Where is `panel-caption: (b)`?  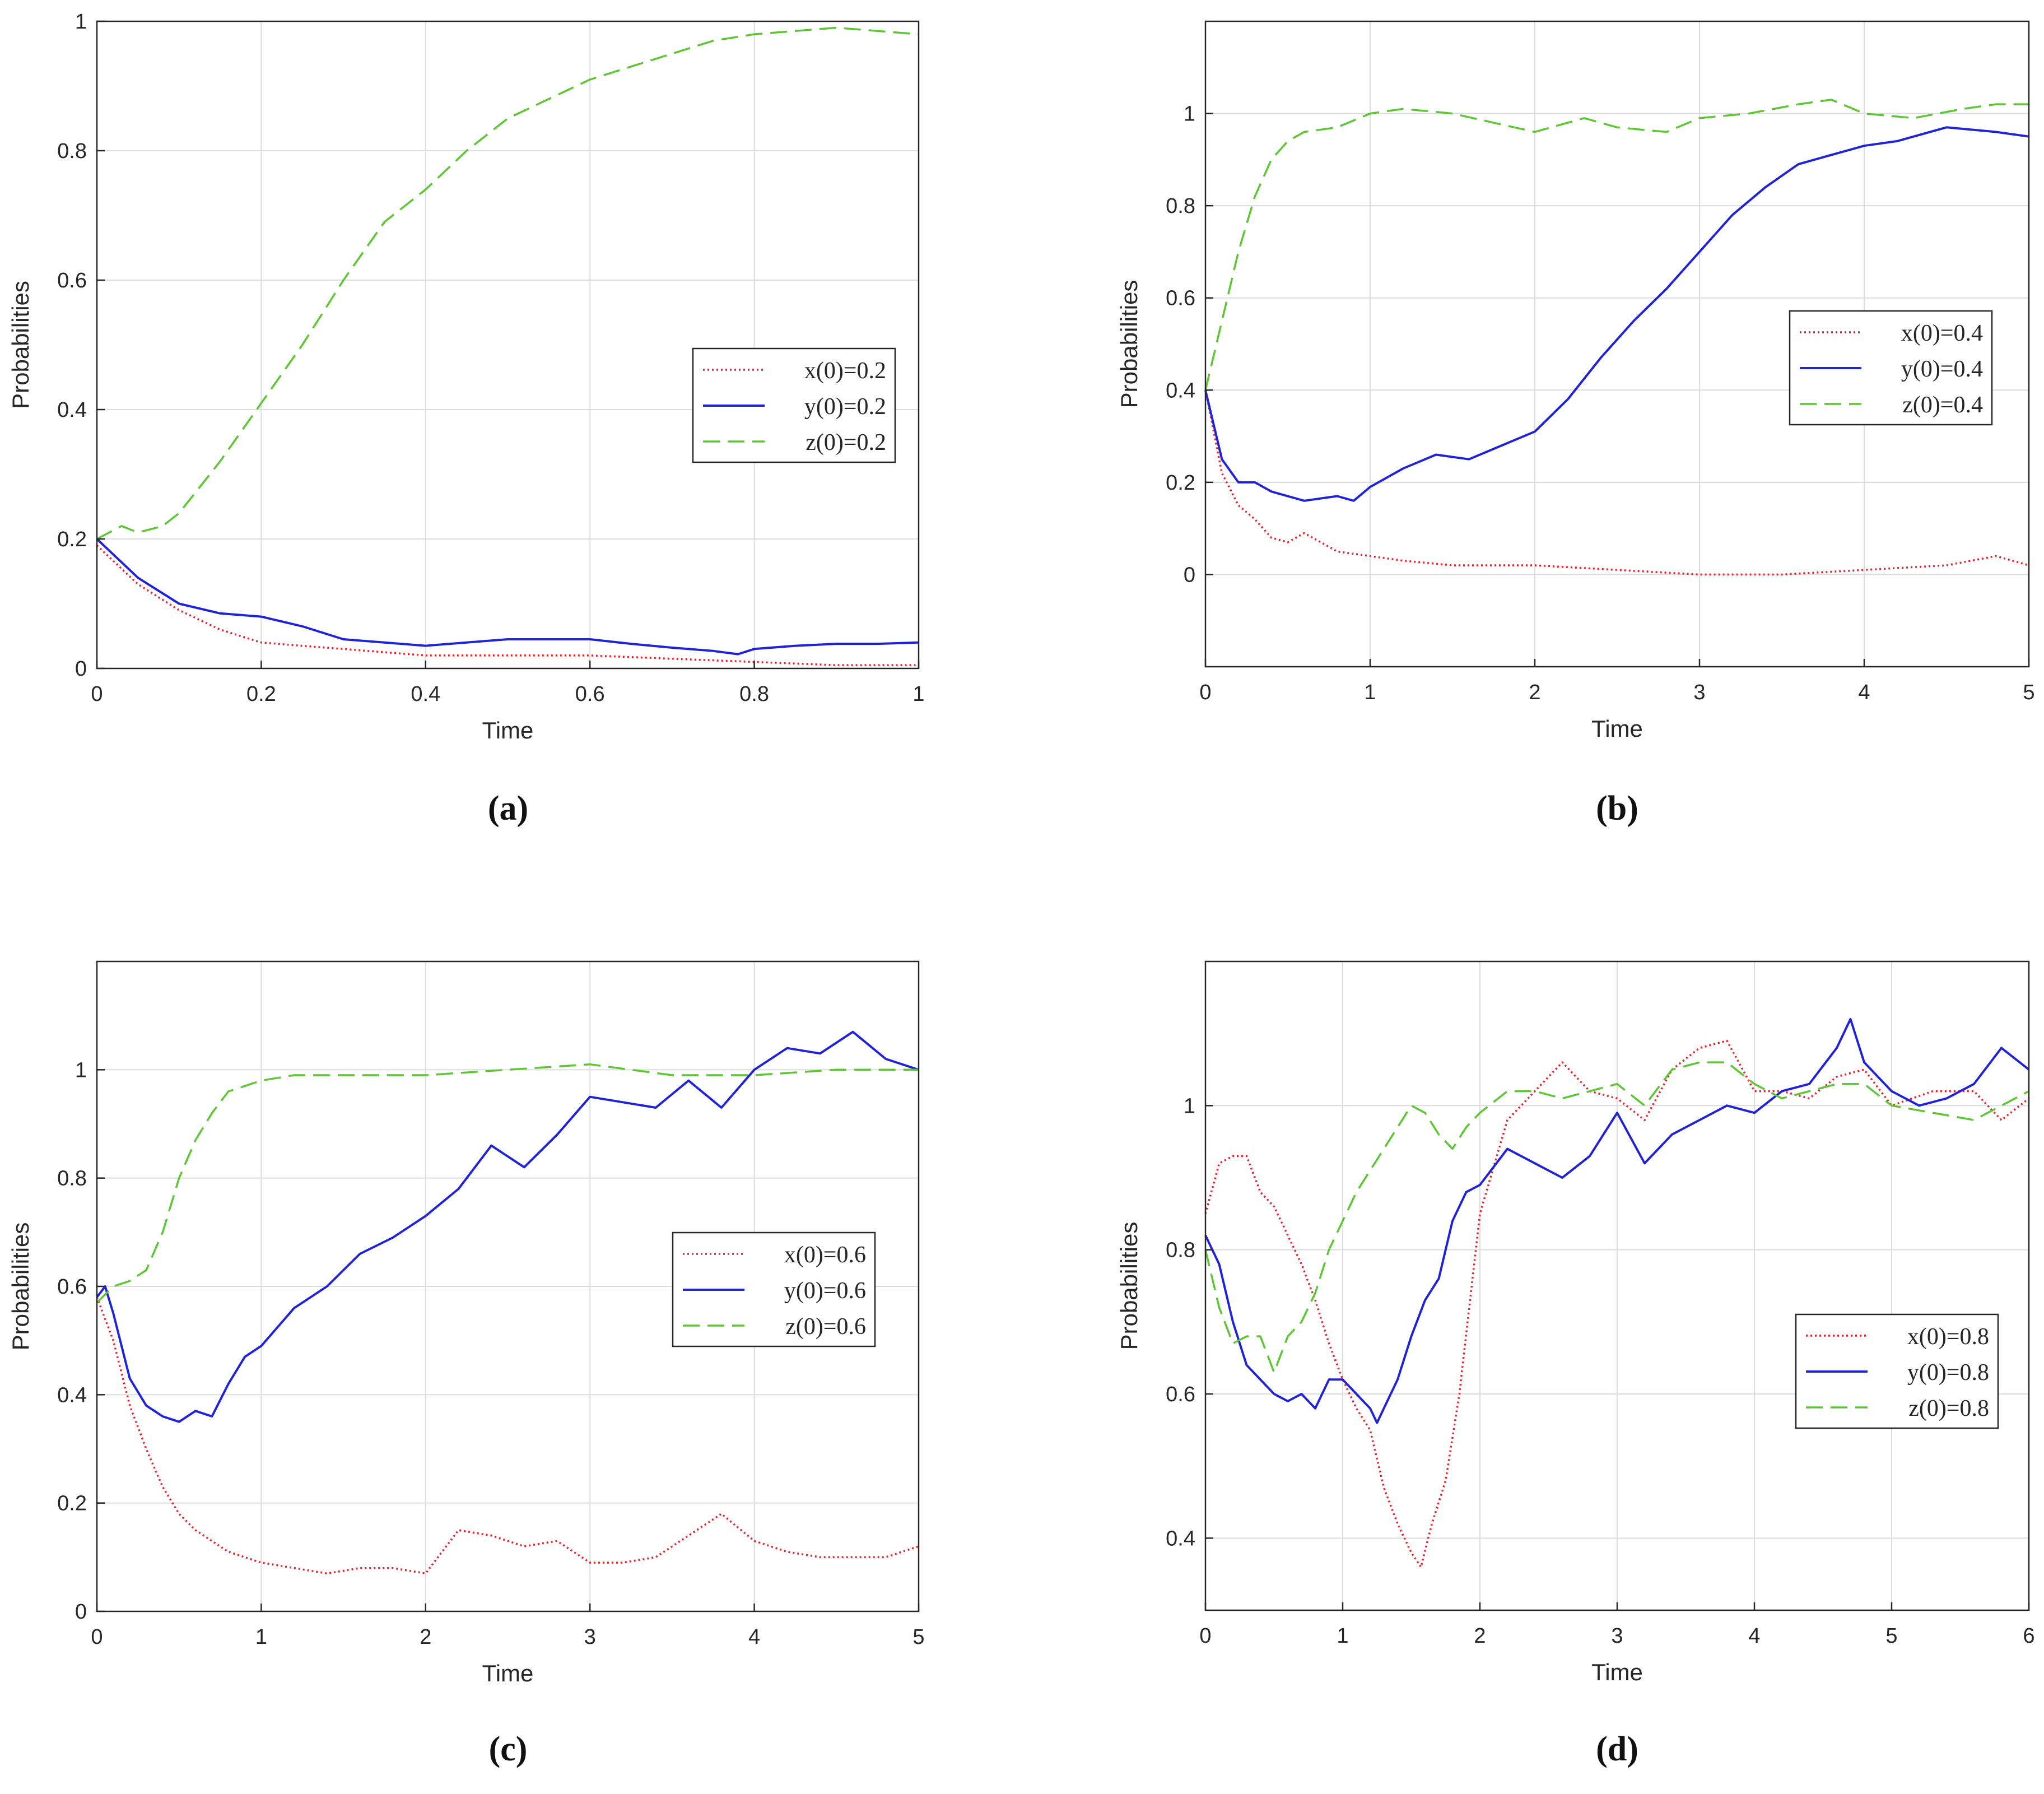 panel-caption: (b) is located at coordinates (1617, 808).